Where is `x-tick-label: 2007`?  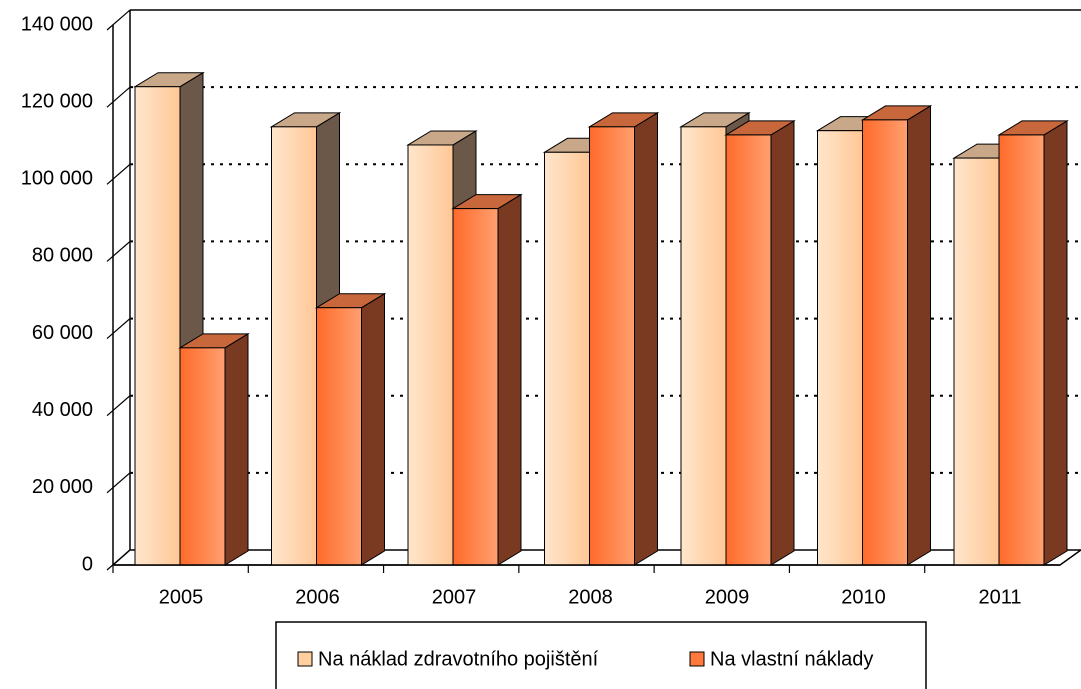 x-tick-label: 2007 is located at coordinates (454, 597).